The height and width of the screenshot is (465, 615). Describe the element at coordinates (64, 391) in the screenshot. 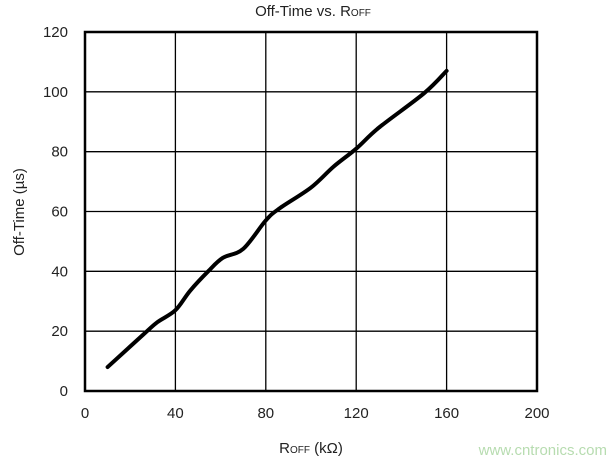

I see `y-tick-label: 0` at that location.